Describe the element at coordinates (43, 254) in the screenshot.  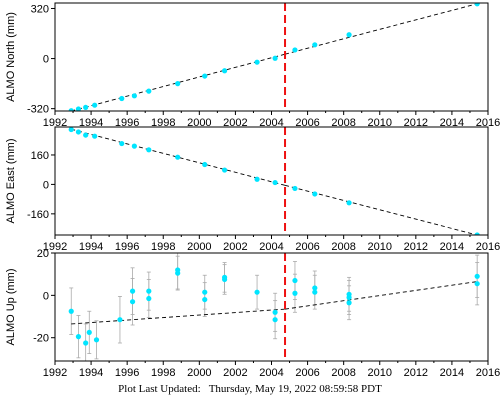
I see `y-tick-label: 20` at that location.